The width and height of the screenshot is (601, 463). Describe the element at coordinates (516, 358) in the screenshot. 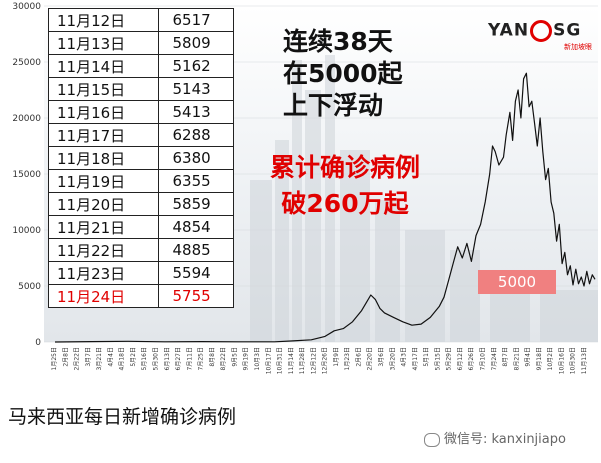

I see `x-tick-label: 8月21日` at that location.